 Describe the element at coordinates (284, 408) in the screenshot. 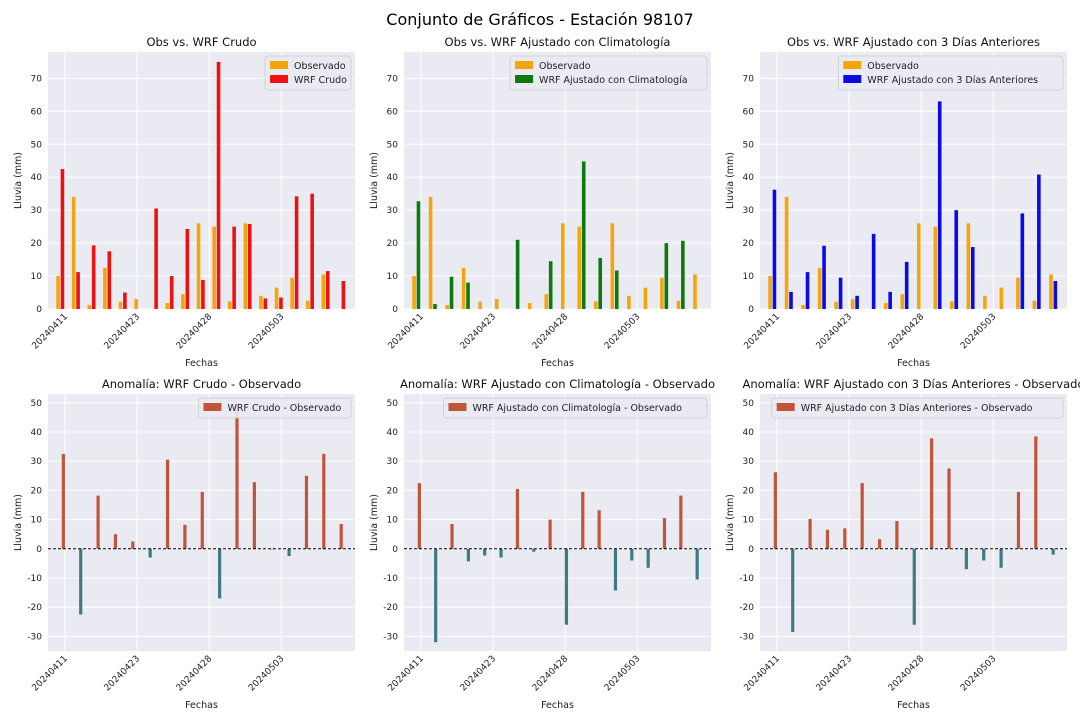

I see `legend-label: WRF Crudo - Observado` at that location.